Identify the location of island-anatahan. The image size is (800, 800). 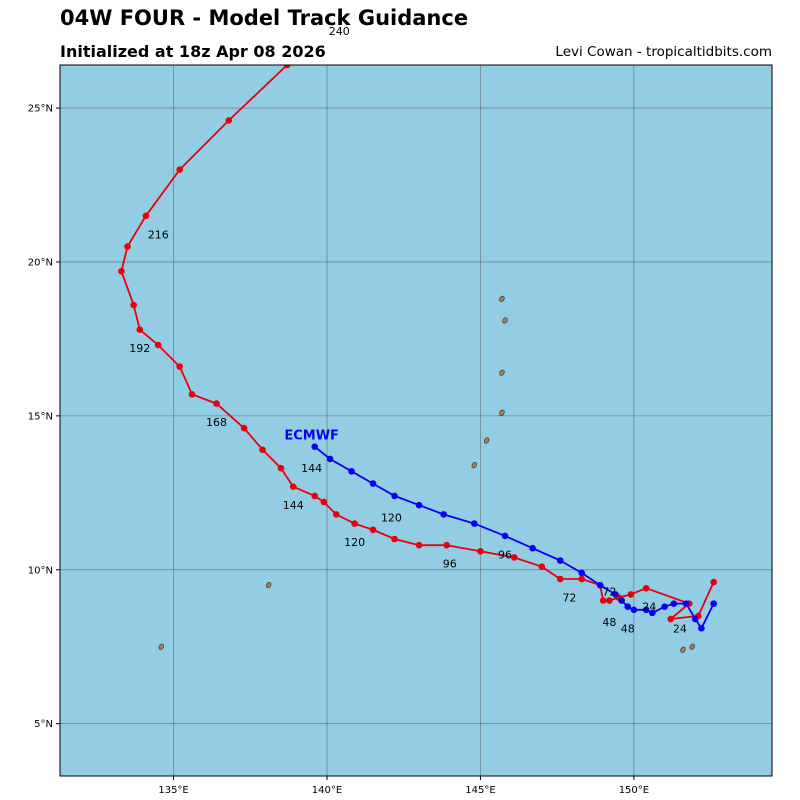
(502, 372).